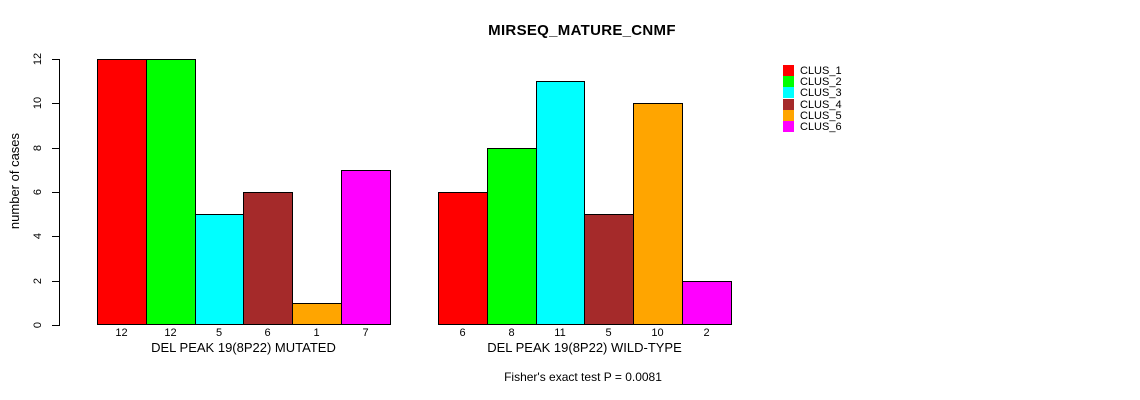 Image resolution: width=1140 pixels, height=400 pixels. I want to click on bar-clus_3-cat2, so click(560, 203).